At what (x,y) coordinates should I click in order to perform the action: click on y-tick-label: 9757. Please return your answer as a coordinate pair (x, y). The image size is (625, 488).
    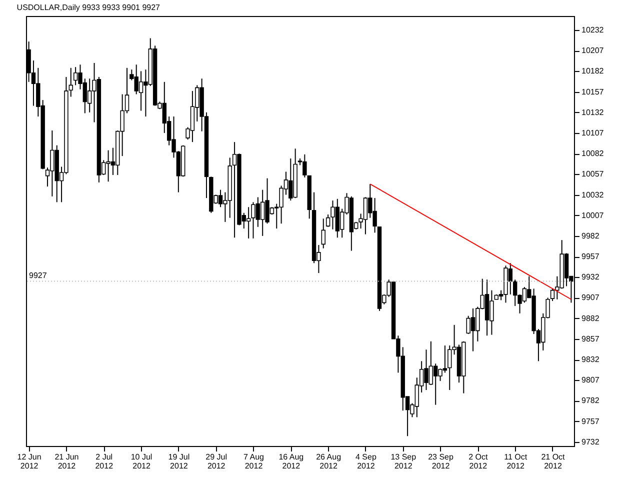
    Looking at the image, I should click on (591, 421).